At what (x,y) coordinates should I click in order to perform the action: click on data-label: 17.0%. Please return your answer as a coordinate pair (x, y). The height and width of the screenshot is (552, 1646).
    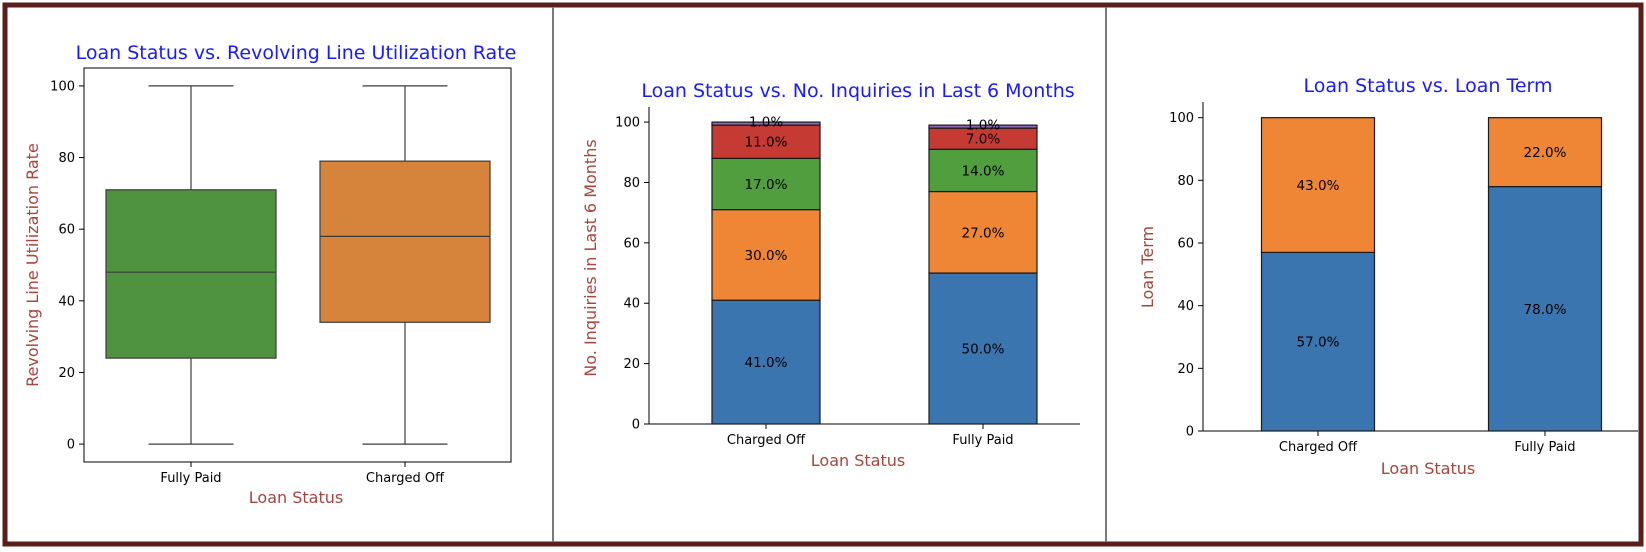
    Looking at the image, I should click on (766, 185).